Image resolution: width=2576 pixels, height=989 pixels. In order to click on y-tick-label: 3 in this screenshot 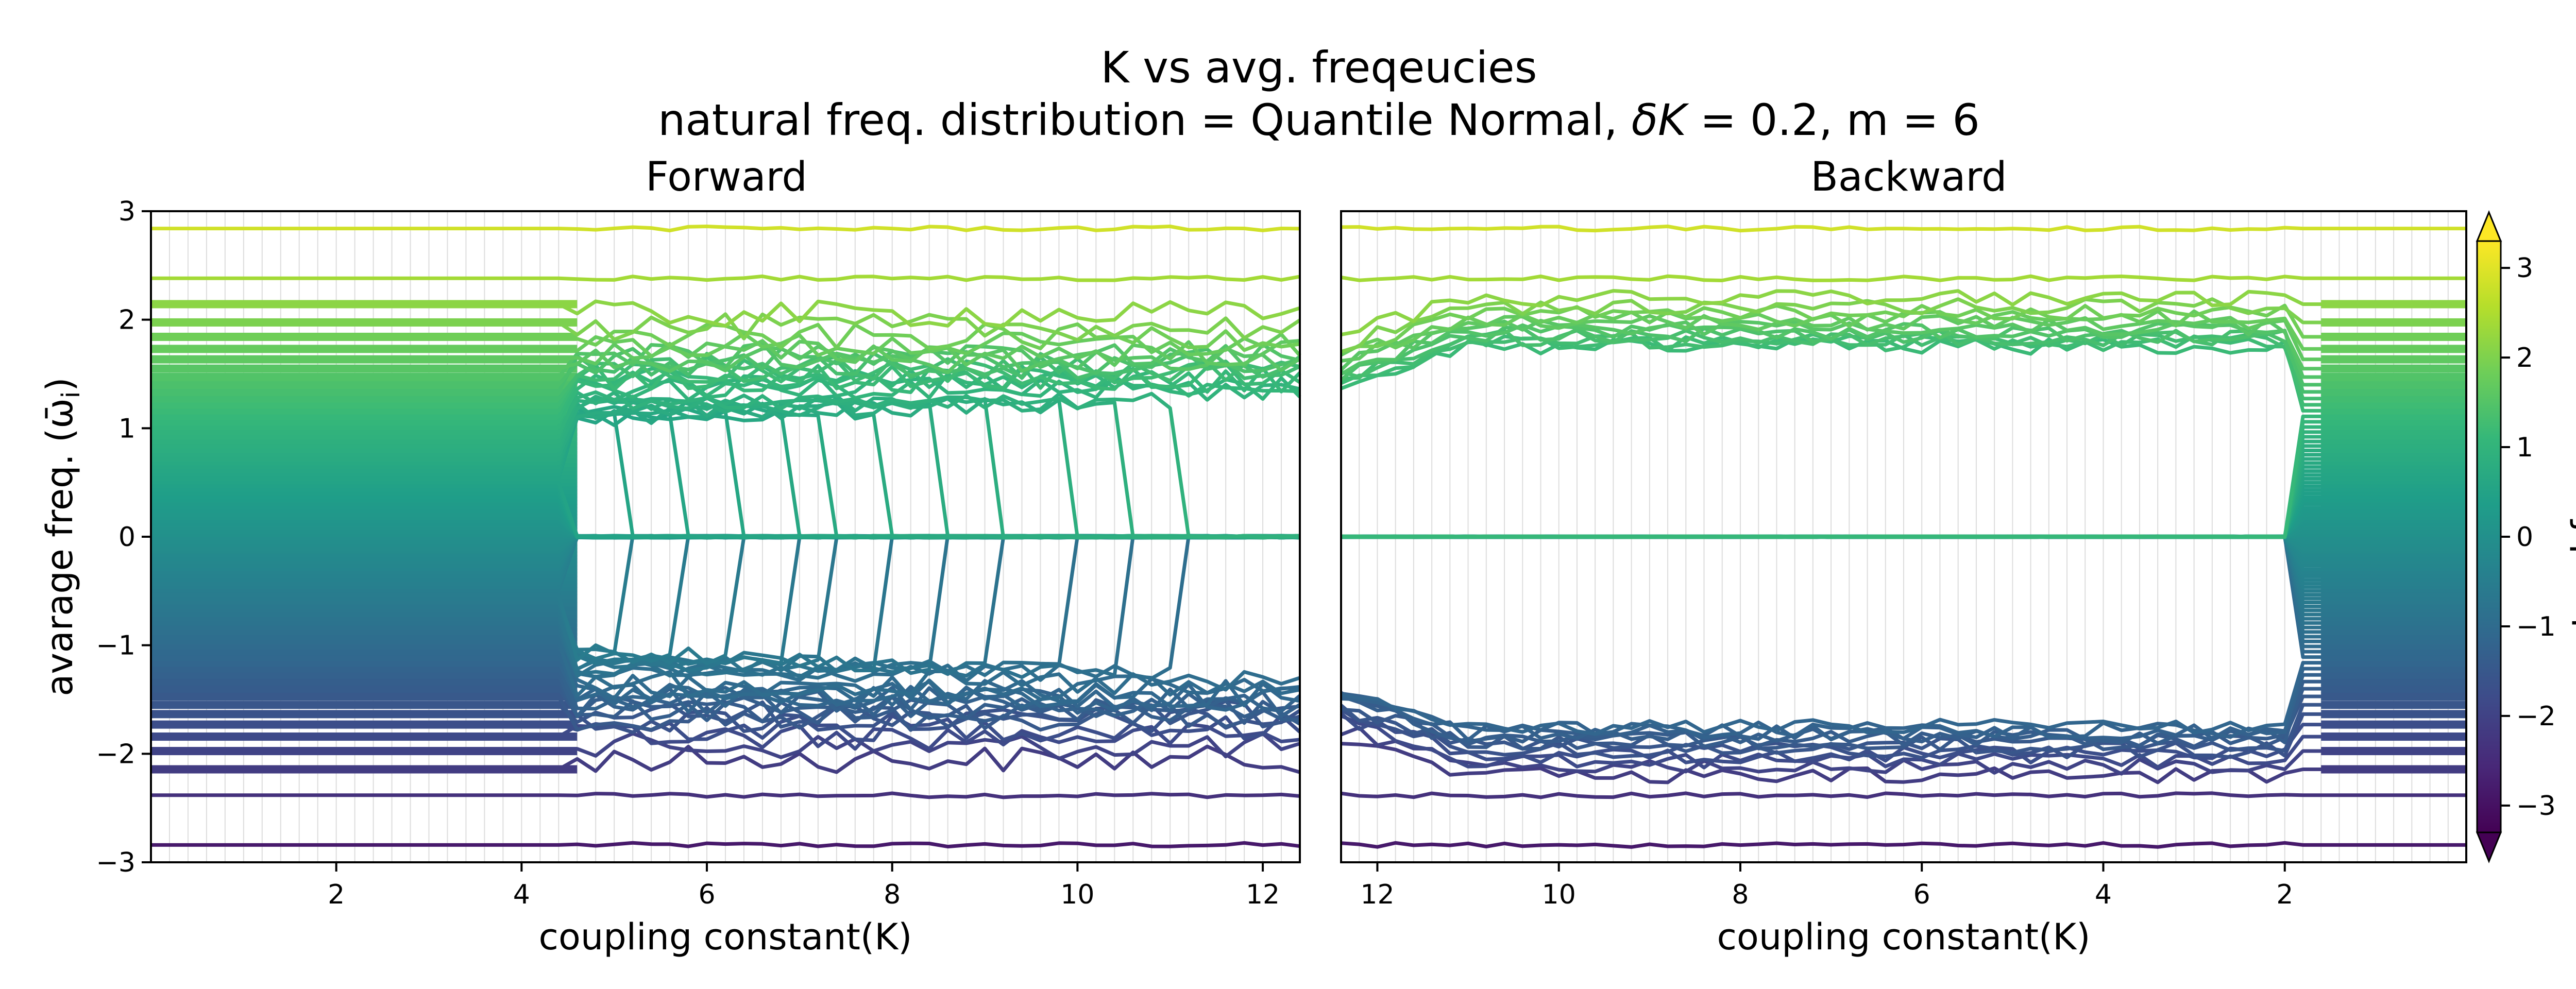, I will do `click(127, 211)`.